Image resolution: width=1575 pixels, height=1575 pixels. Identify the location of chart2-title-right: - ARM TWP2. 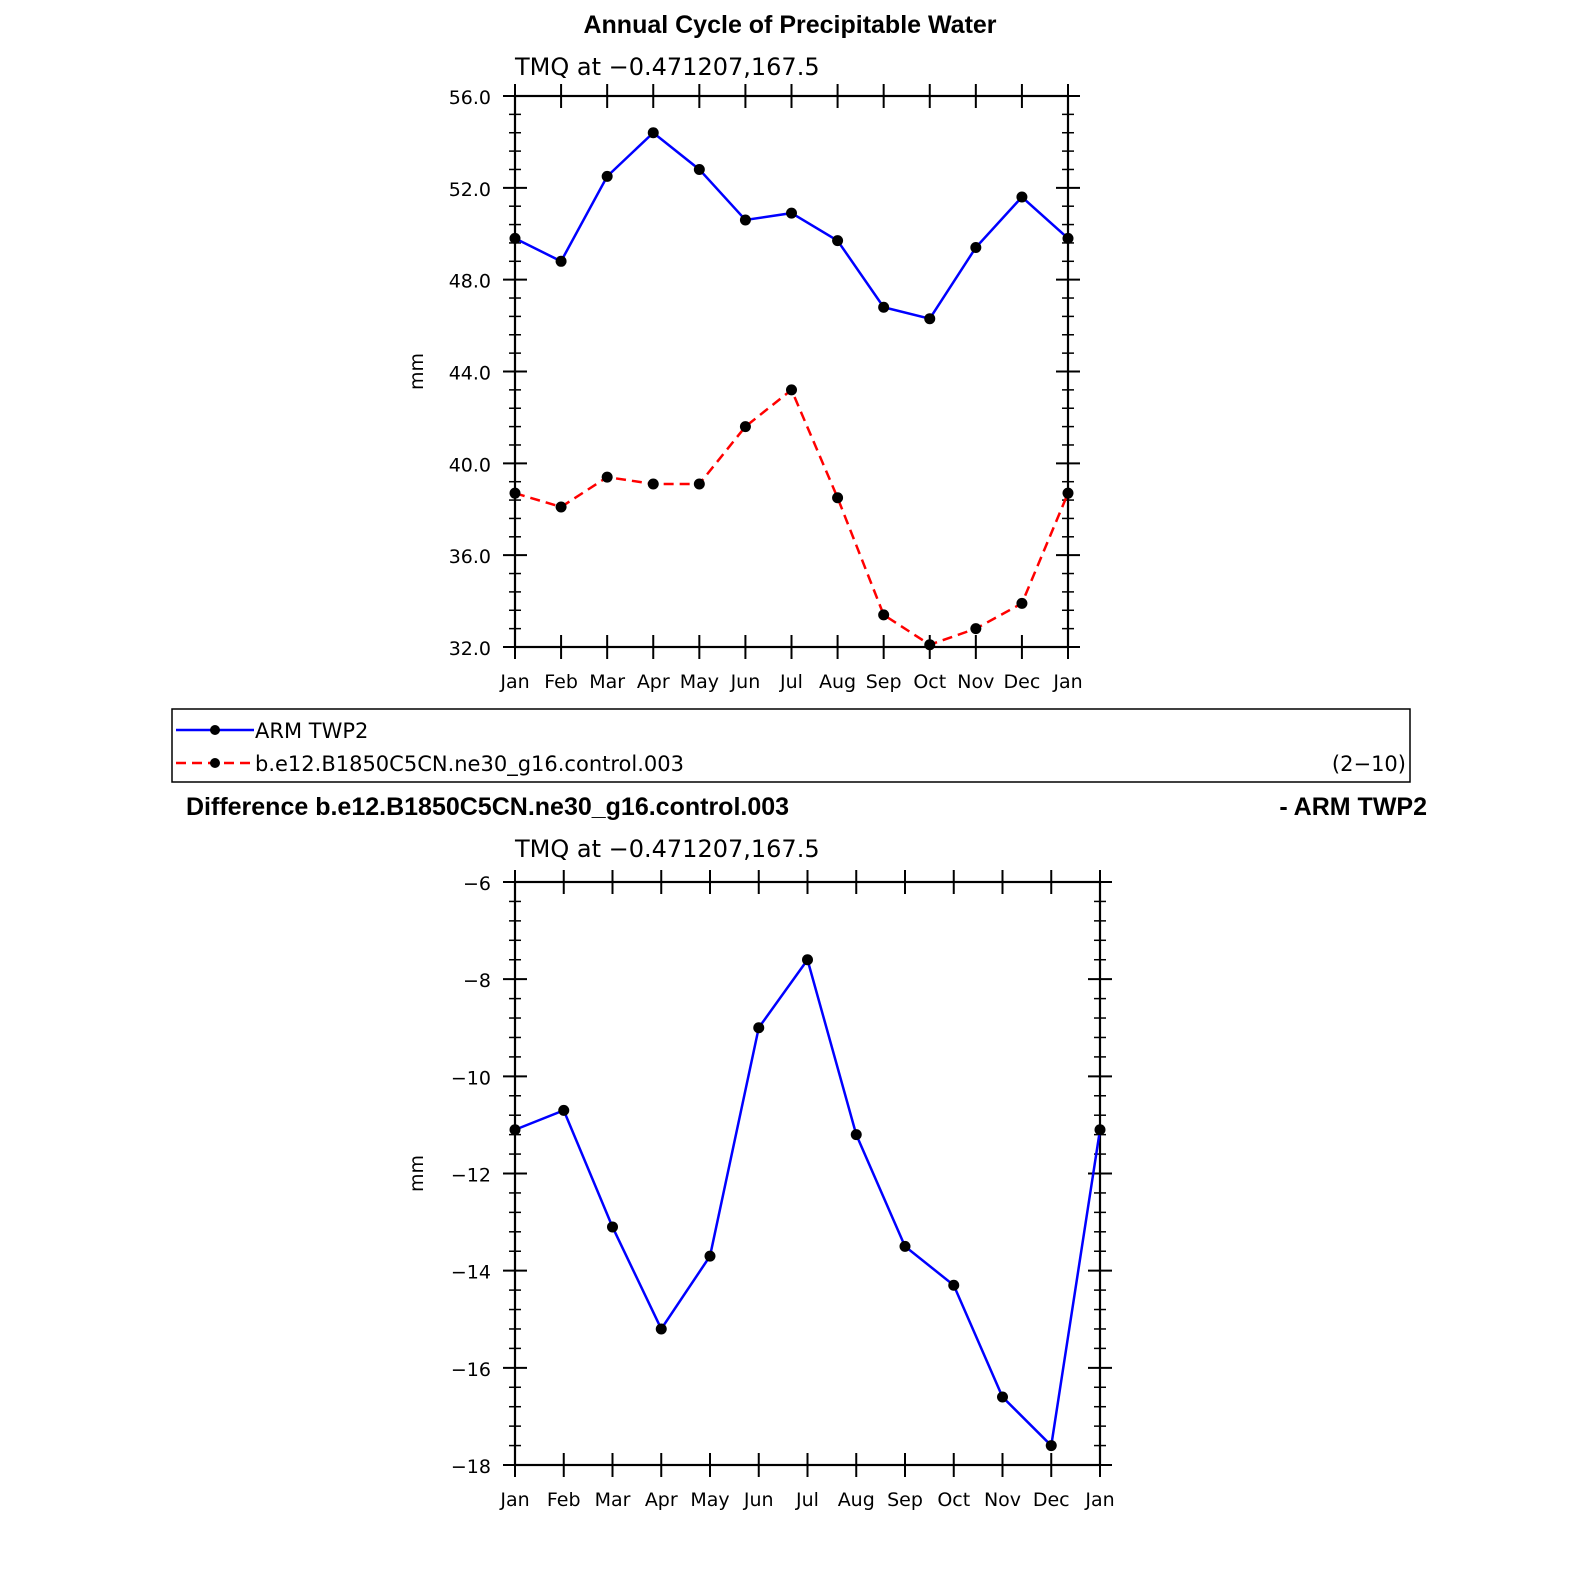
(1353, 807).